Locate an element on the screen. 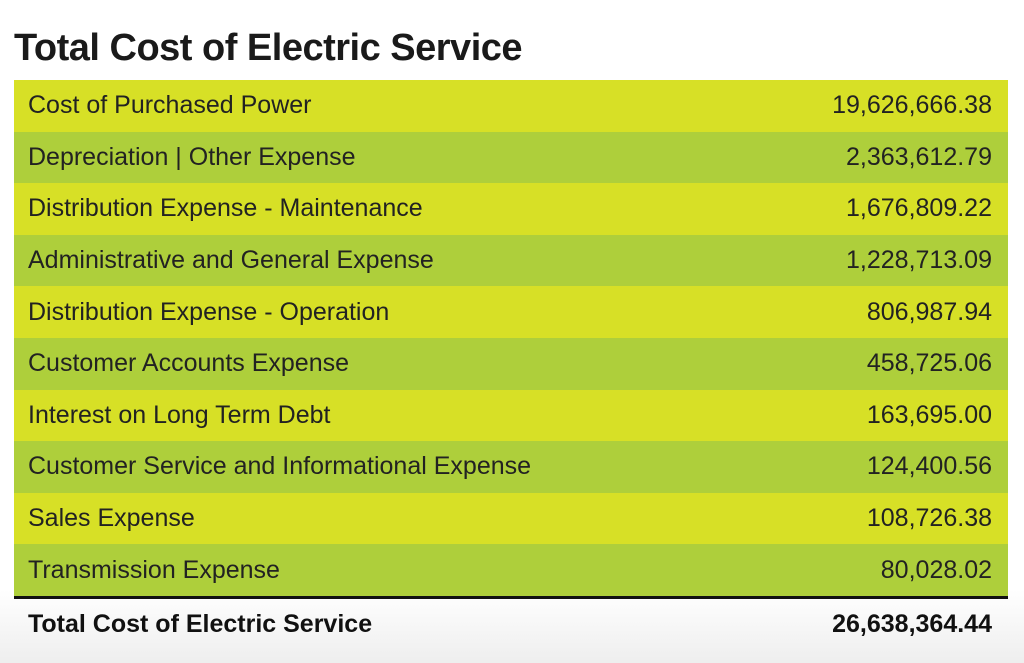  row-label: Sales Expense is located at coordinates (111, 518).